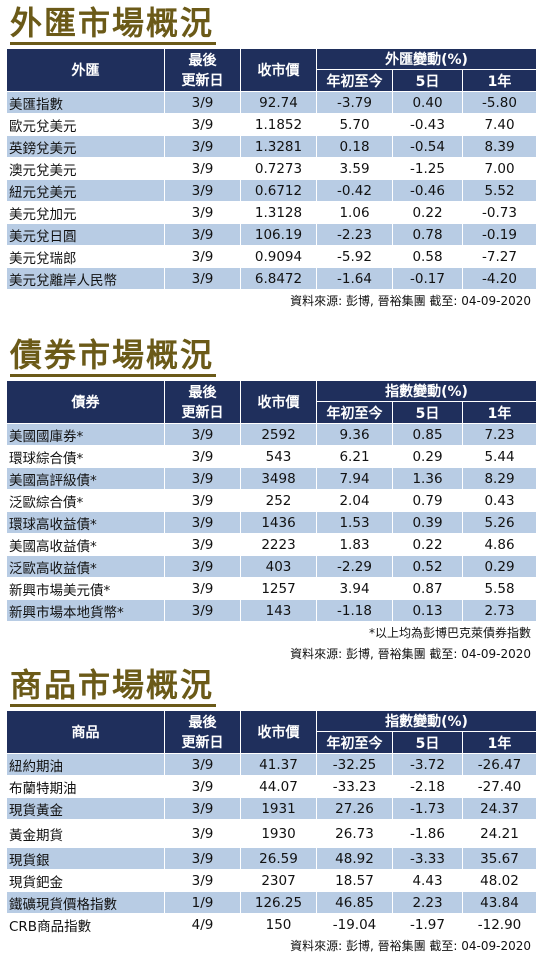 The height and width of the screenshot is (961, 539). Describe the element at coordinates (427, 902) in the screenshot. I see `row-5d: 2.23` at that location.